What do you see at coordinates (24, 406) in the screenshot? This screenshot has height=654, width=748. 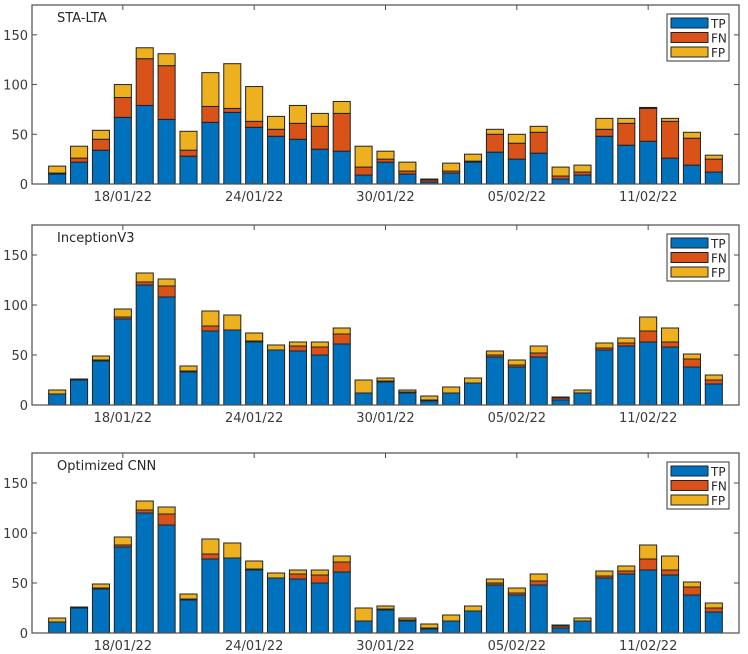 I see `y-tick-label: 0` at bounding box center [24, 406].